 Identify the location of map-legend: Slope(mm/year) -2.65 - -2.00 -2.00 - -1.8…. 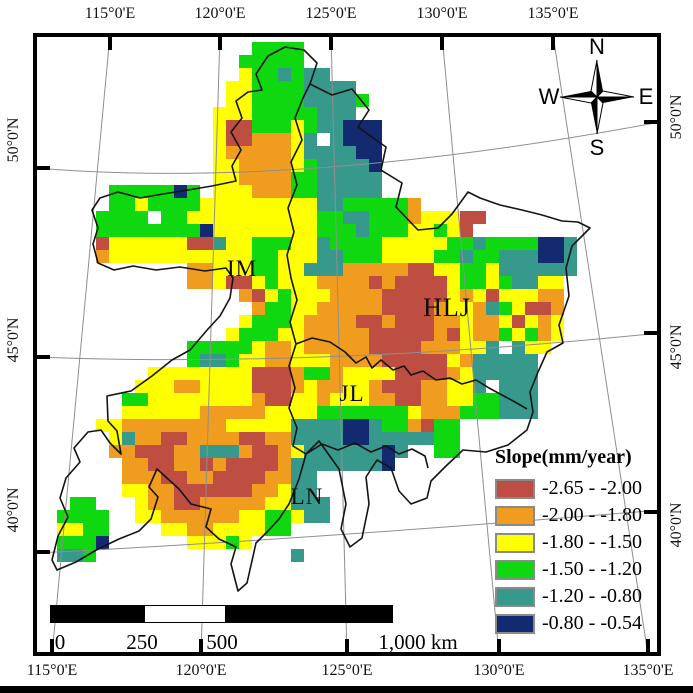
(592, 541).